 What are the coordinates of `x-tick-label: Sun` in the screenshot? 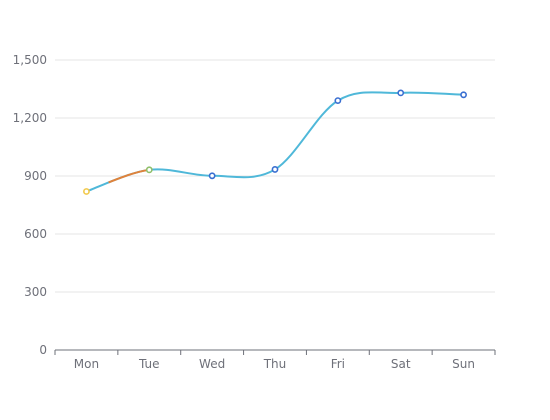 It's located at (463, 364).